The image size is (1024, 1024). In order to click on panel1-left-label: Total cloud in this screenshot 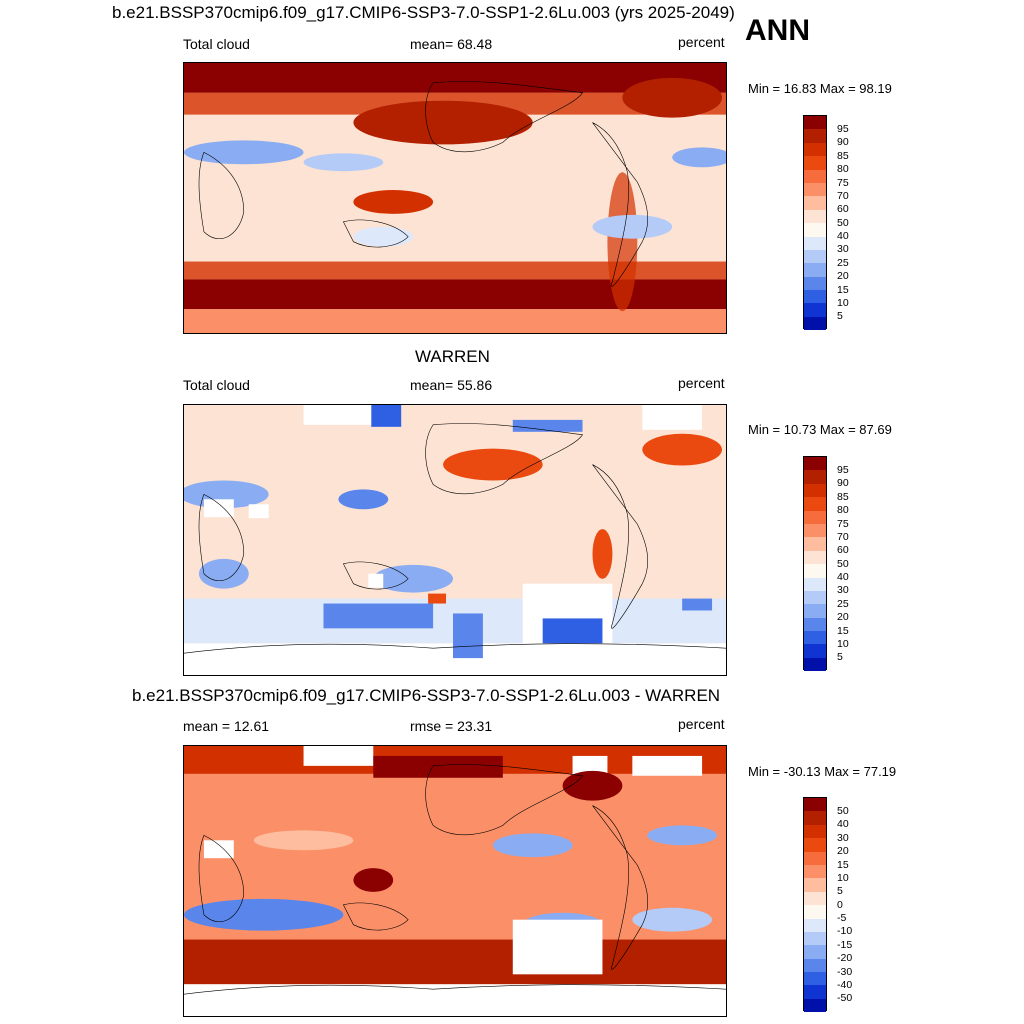, I will do `click(216, 44)`.